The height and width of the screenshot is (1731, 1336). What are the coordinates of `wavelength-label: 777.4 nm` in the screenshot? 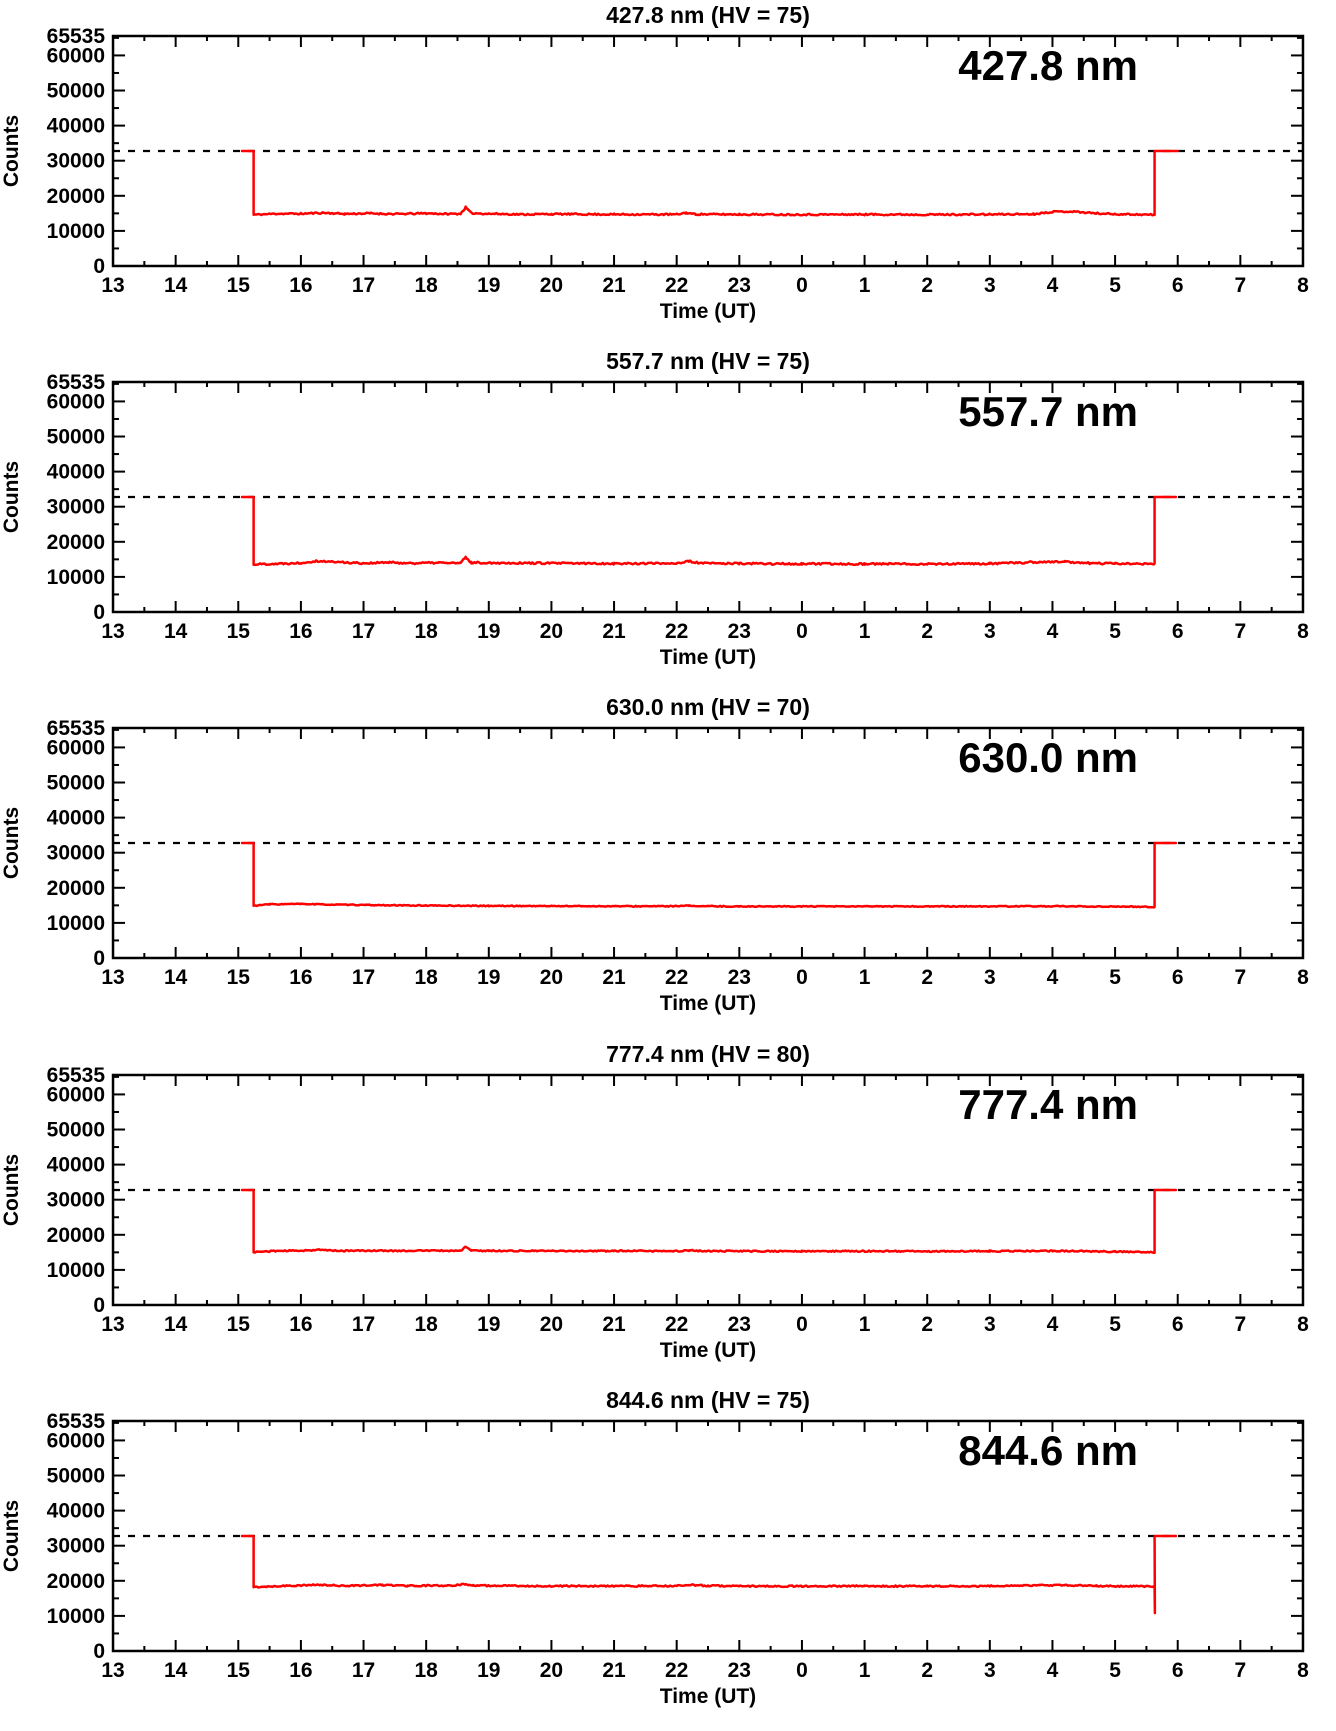 It's located at (1048, 1104).